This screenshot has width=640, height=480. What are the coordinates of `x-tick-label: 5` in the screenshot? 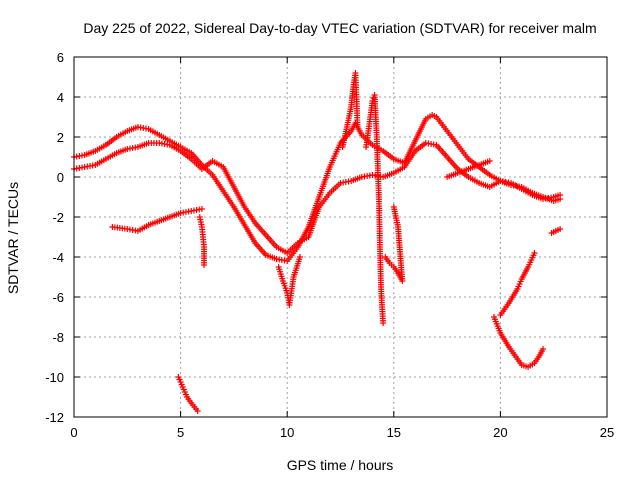 It's located at (180, 432).